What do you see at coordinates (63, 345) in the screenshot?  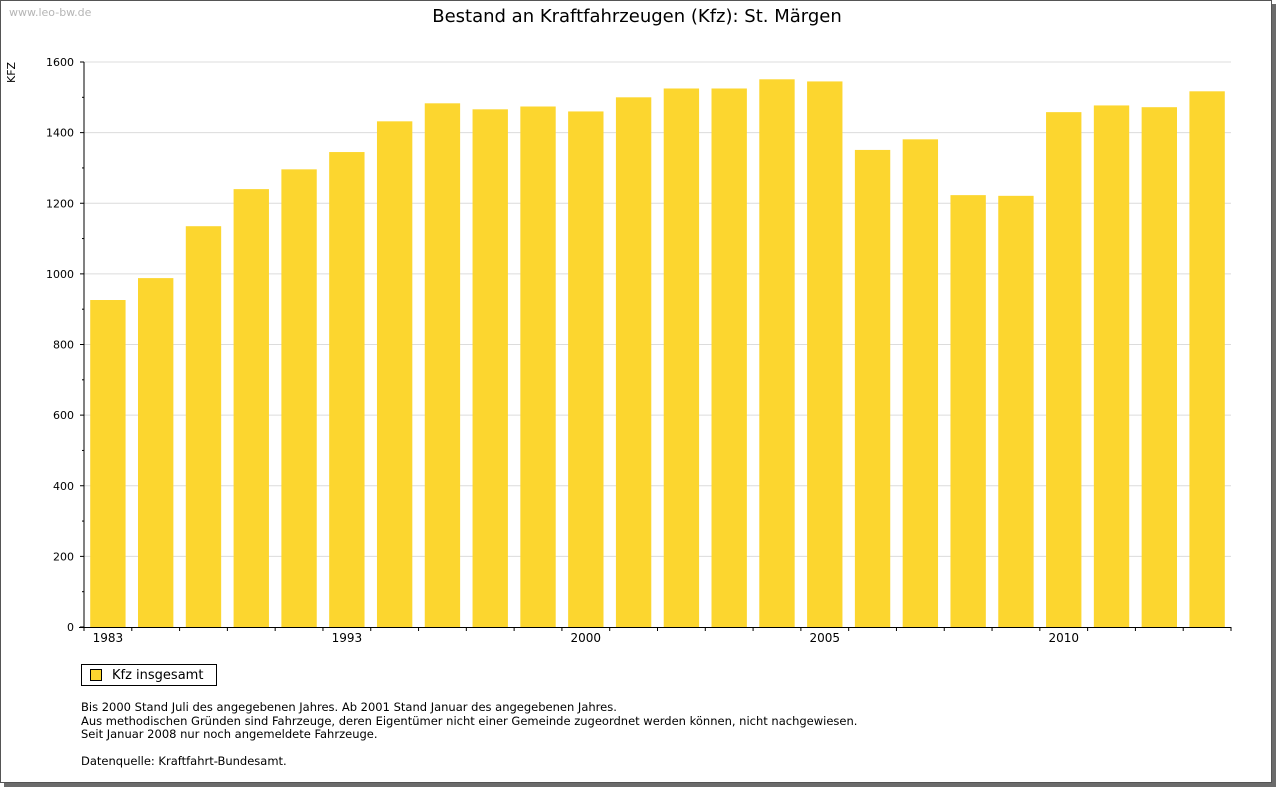 I see `y-tick-label: 800` at bounding box center [63, 345].